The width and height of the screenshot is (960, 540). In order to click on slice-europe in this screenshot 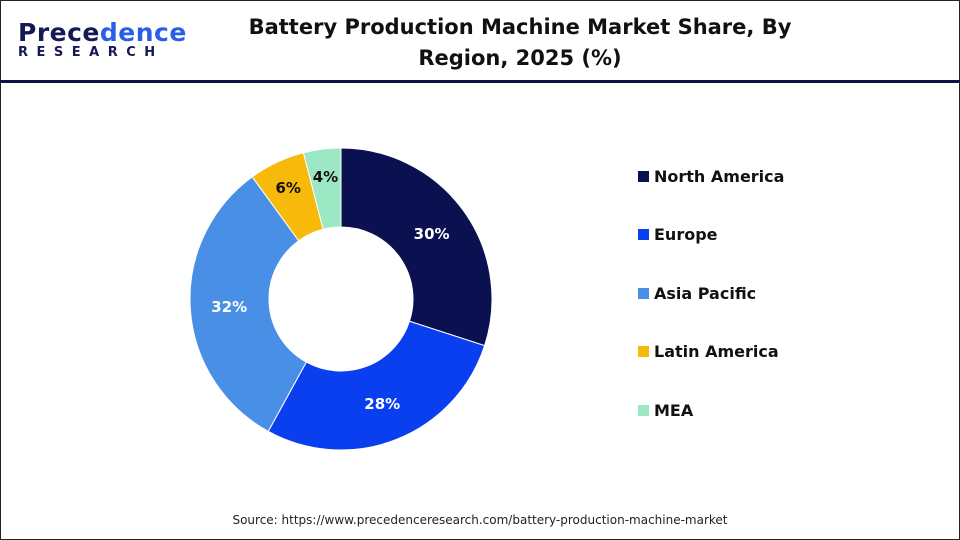, I will do `click(376, 385)`.